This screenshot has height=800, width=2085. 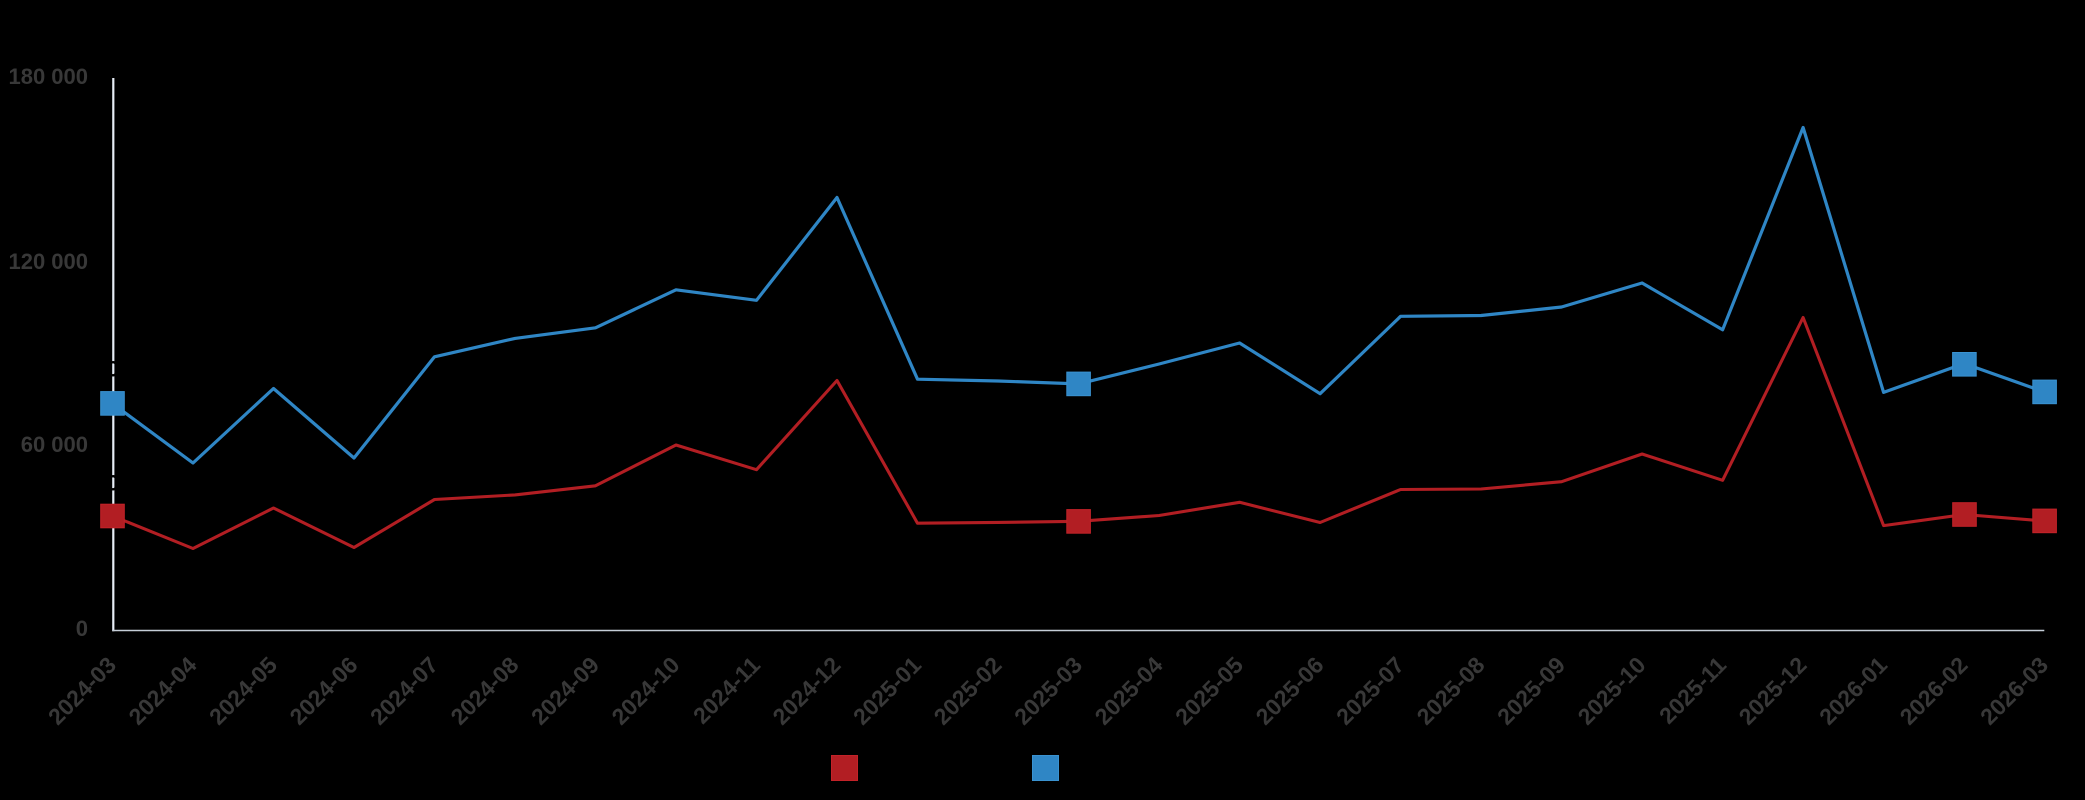 What do you see at coordinates (48, 76) in the screenshot?
I see `svg-text: 180 000` at bounding box center [48, 76].